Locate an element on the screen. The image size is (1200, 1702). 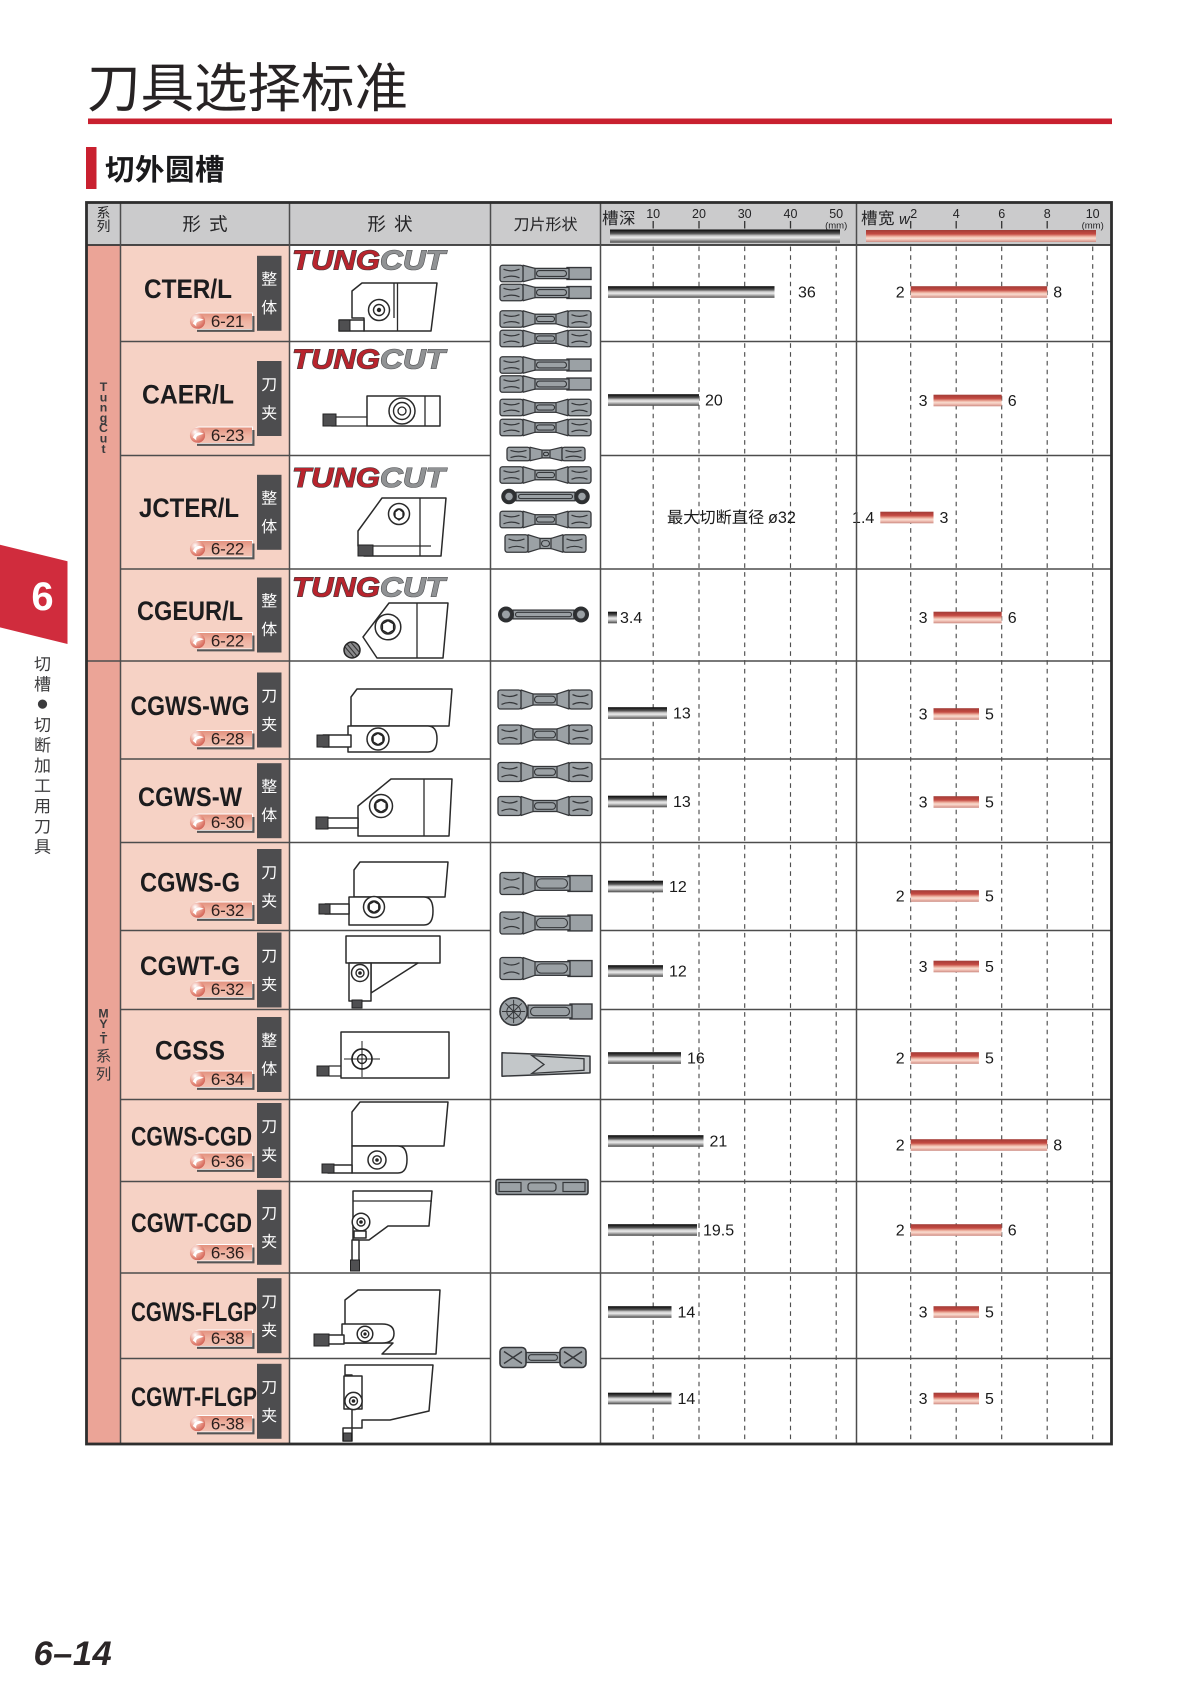
svg-text: 6-30 is located at coordinates (227, 822).